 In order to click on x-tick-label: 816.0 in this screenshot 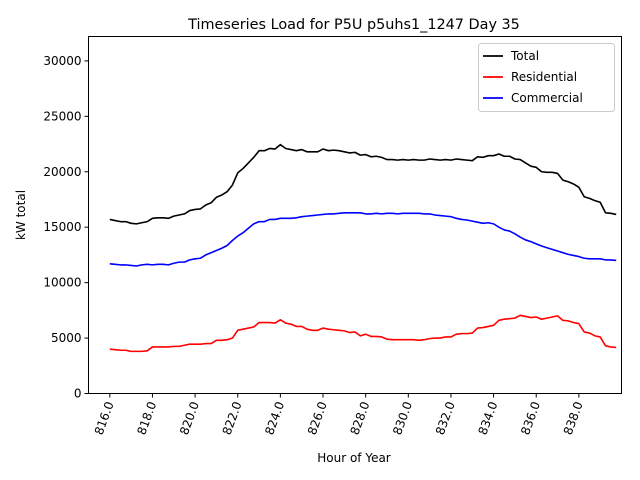, I will do `click(104, 418)`.